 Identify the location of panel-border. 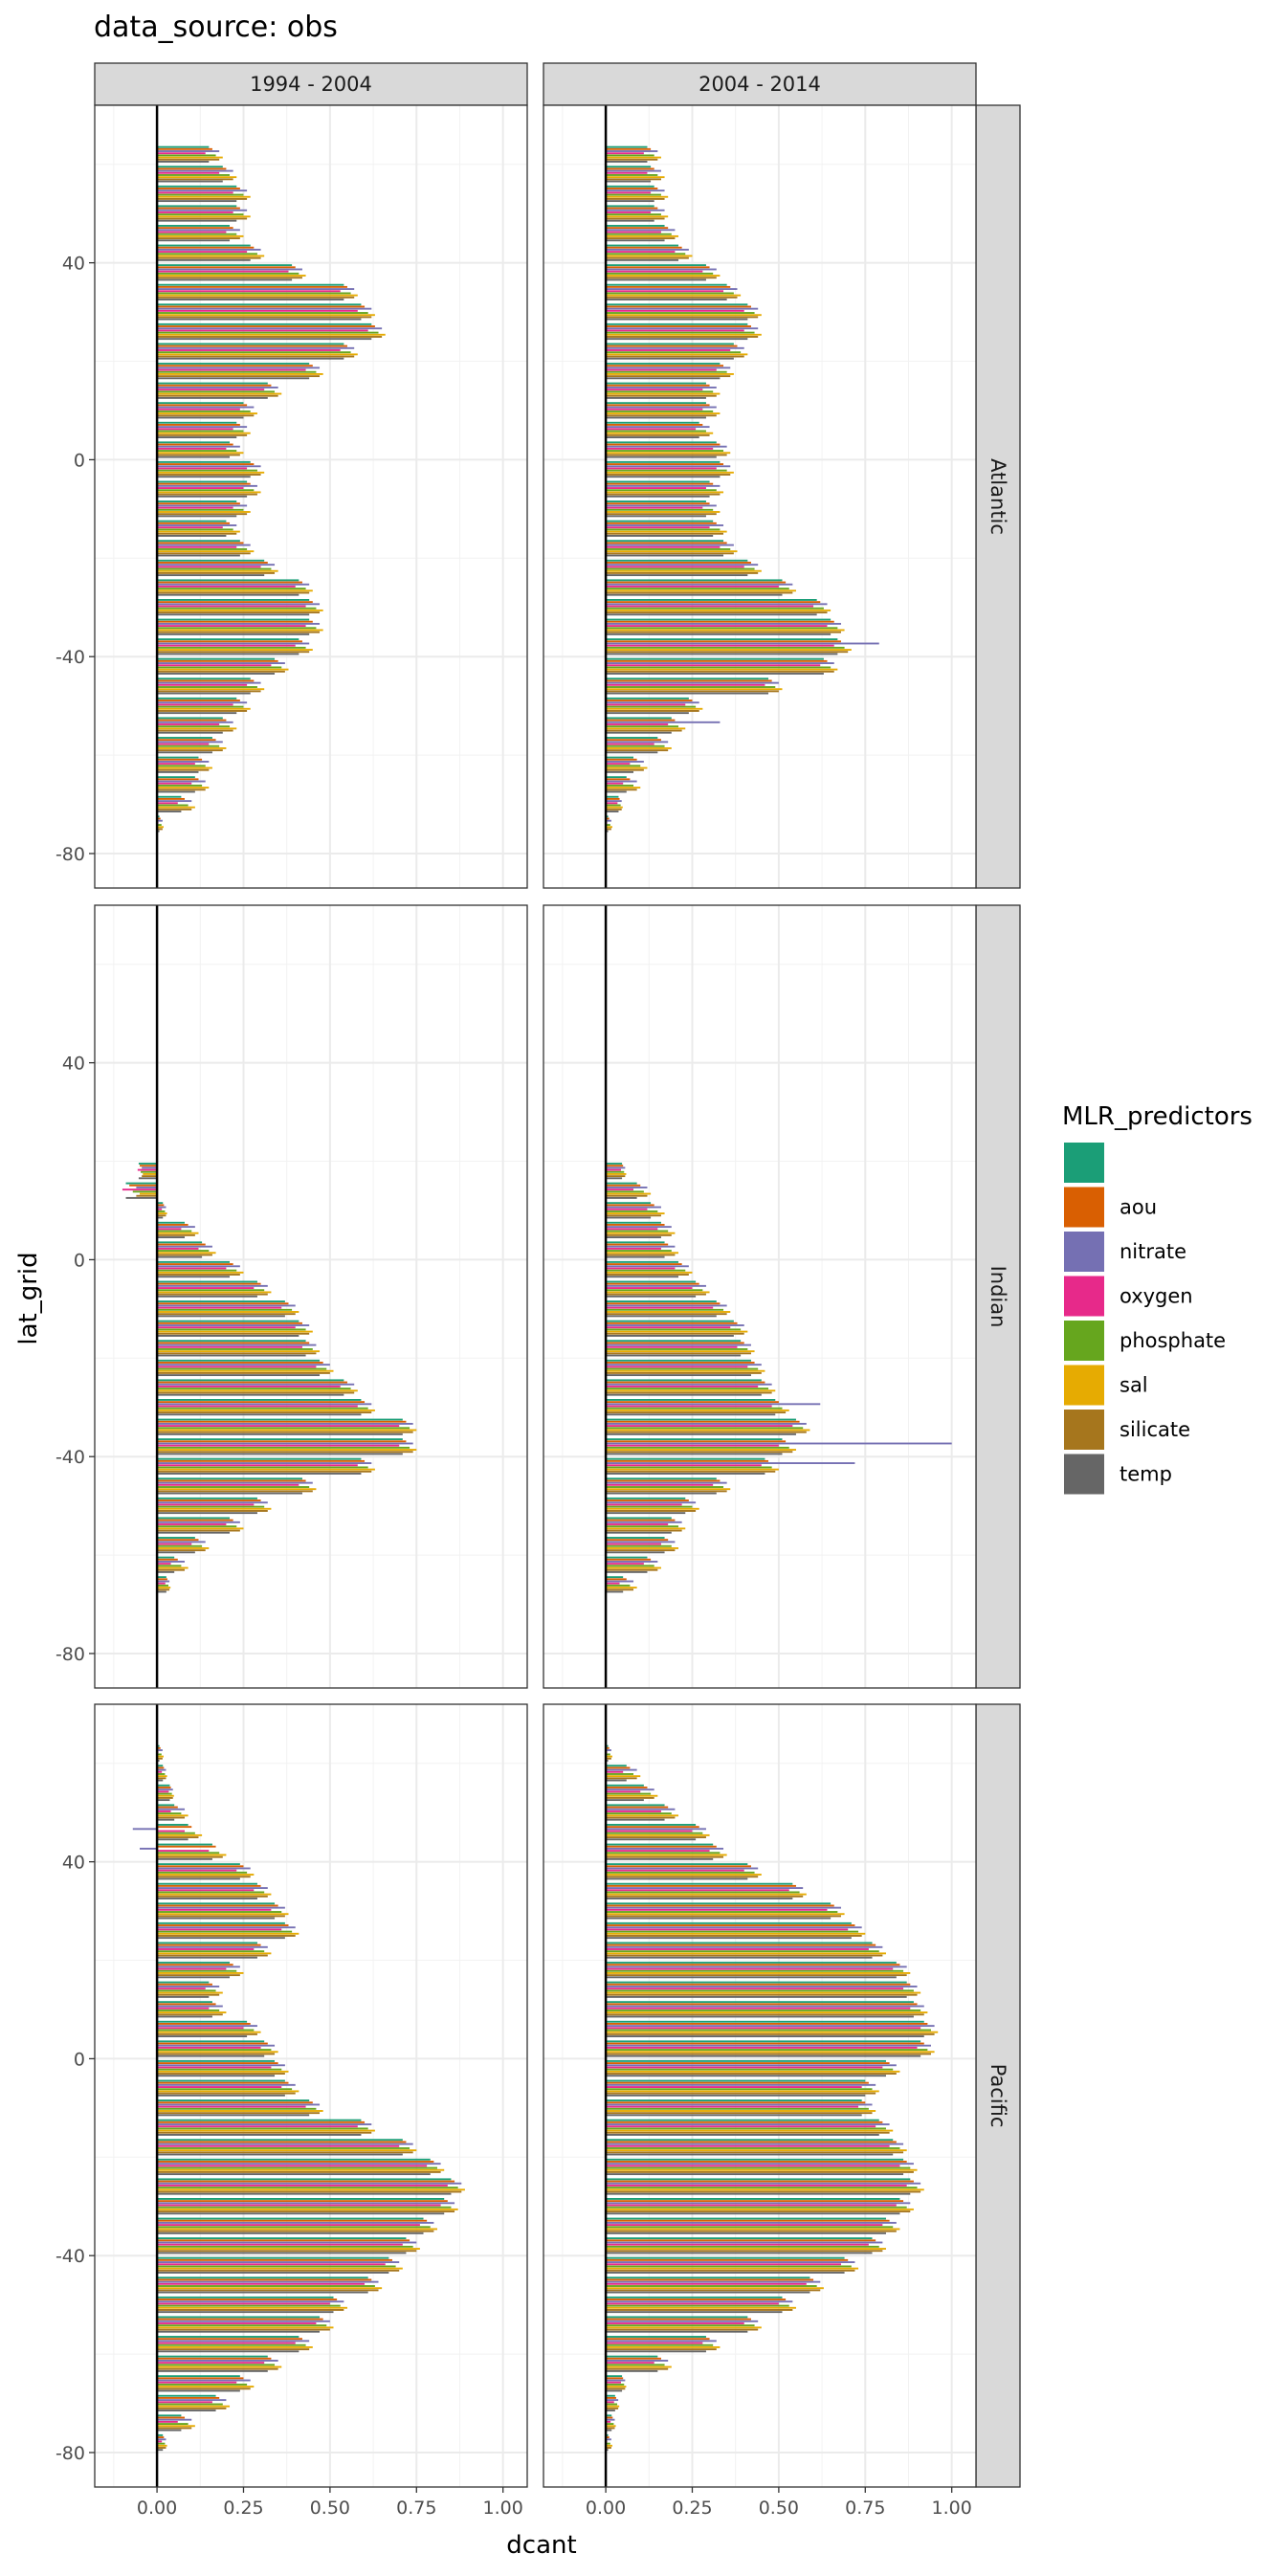
(311, 496).